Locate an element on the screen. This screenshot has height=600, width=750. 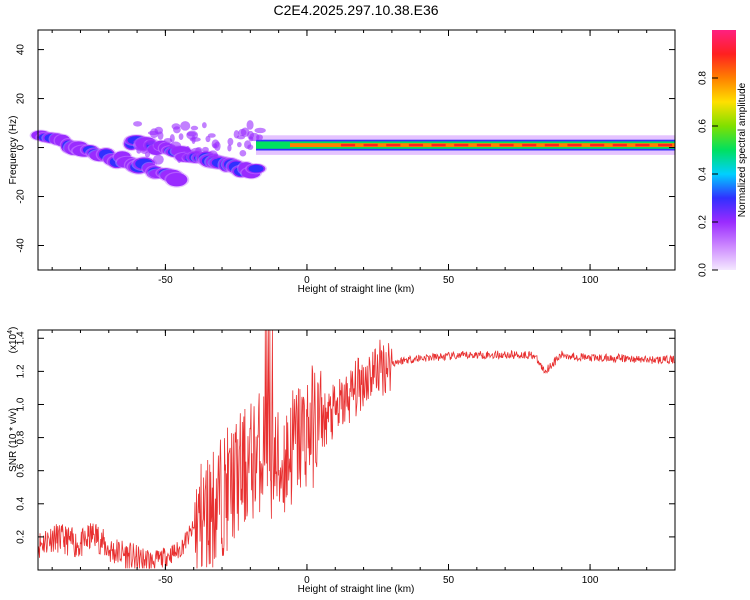
spectrogram-x-tick-label: 0 is located at coordinates (307, 280).